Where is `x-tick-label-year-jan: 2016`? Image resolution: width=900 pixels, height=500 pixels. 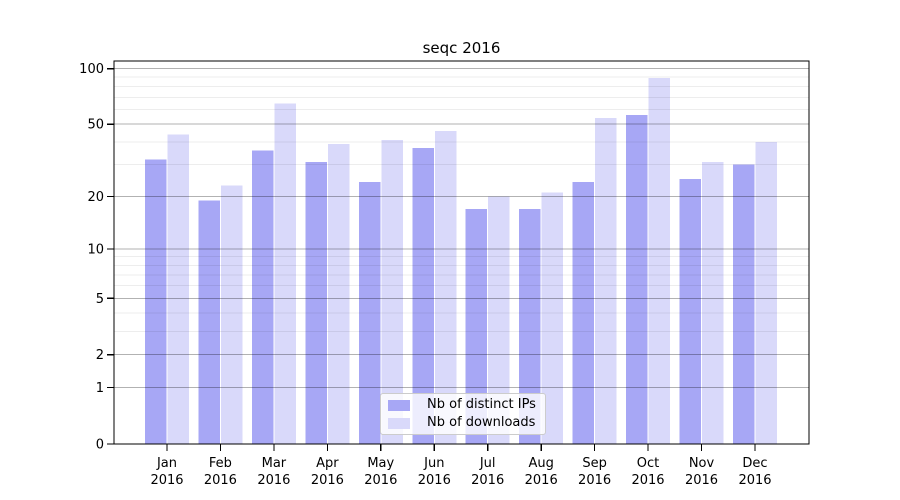 x-tick-label-year-jan: 2016 is located at coordinates (166, 480).